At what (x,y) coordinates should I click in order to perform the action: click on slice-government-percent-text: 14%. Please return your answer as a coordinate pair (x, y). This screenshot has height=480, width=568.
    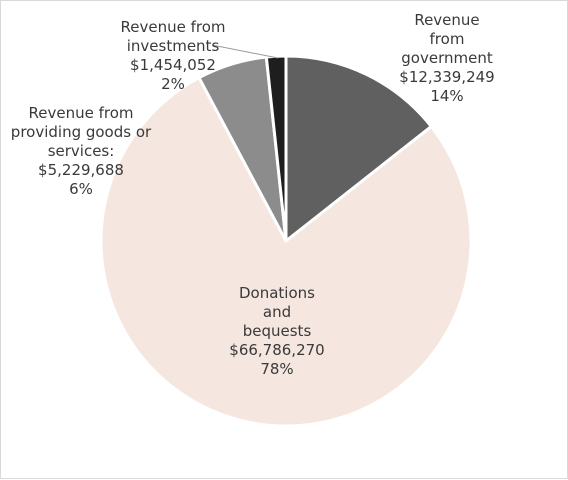
    Looking at the image, I should click on (446, 96).